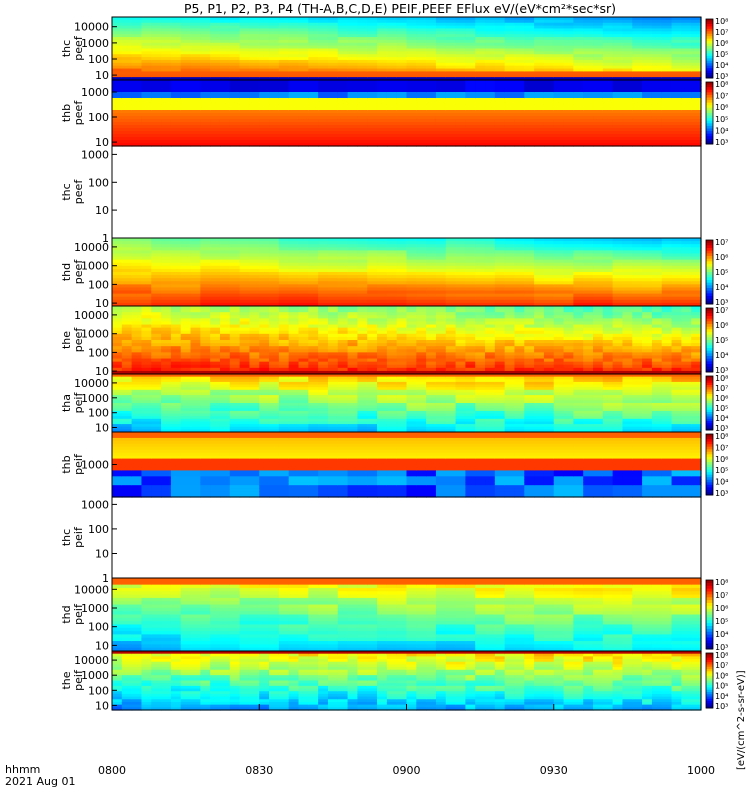  What do you see at coordinates (717, 113) in the screenshot?
I see `colorbar-2: 10³ 10⁴ 10⁵ 10⁶ 10⁷ 10⁸` at bounding box center [717, 113].